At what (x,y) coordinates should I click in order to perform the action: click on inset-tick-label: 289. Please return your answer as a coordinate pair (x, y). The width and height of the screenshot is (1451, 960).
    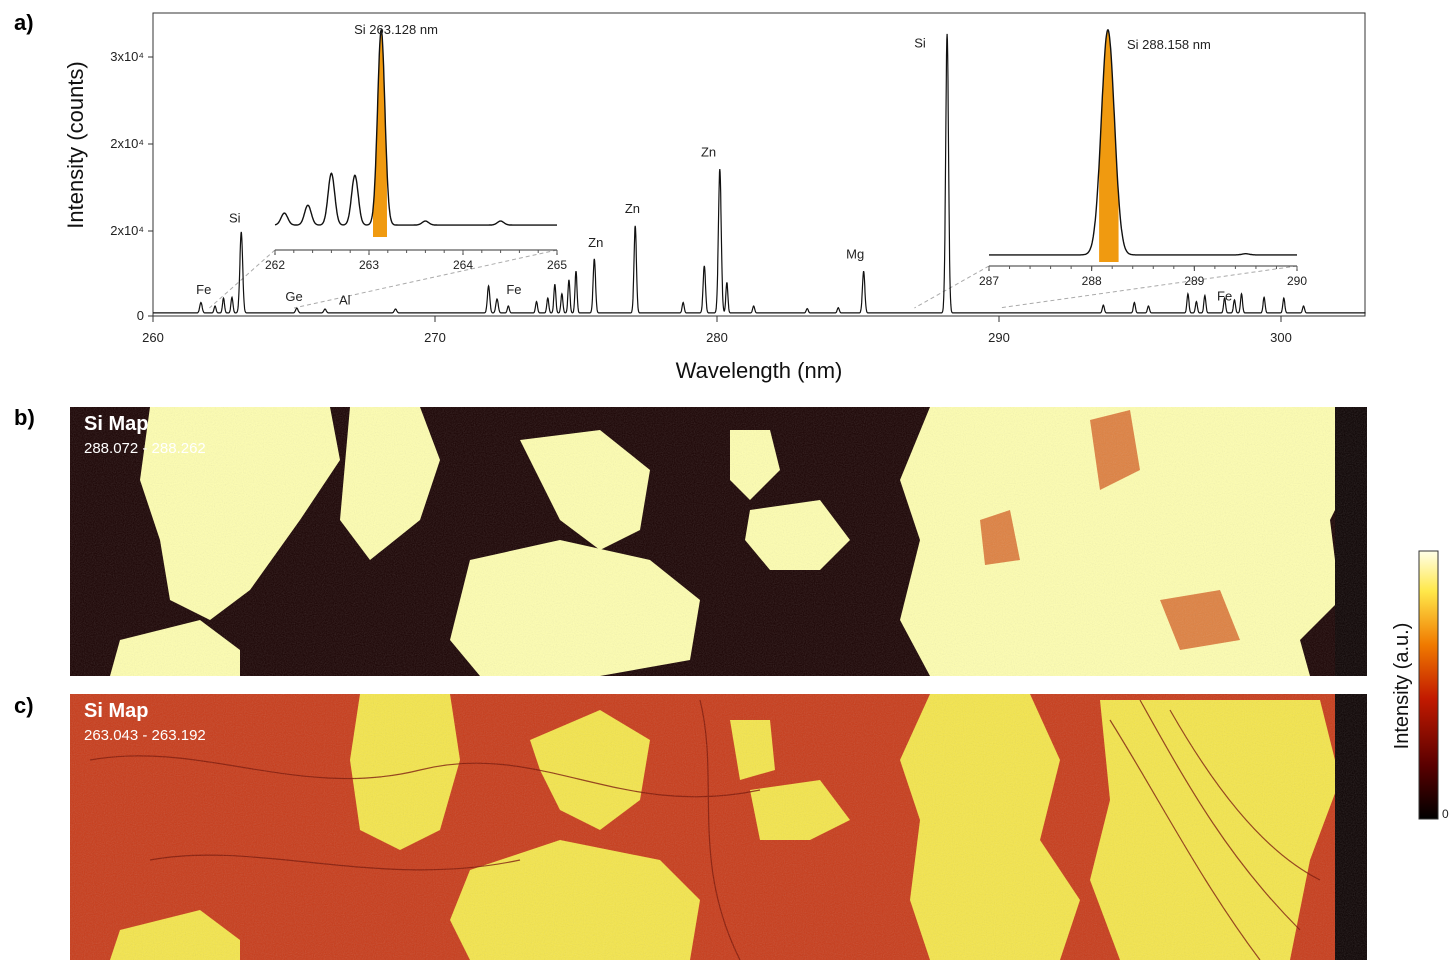
    Looking at the image, I should click on (1194, 281).